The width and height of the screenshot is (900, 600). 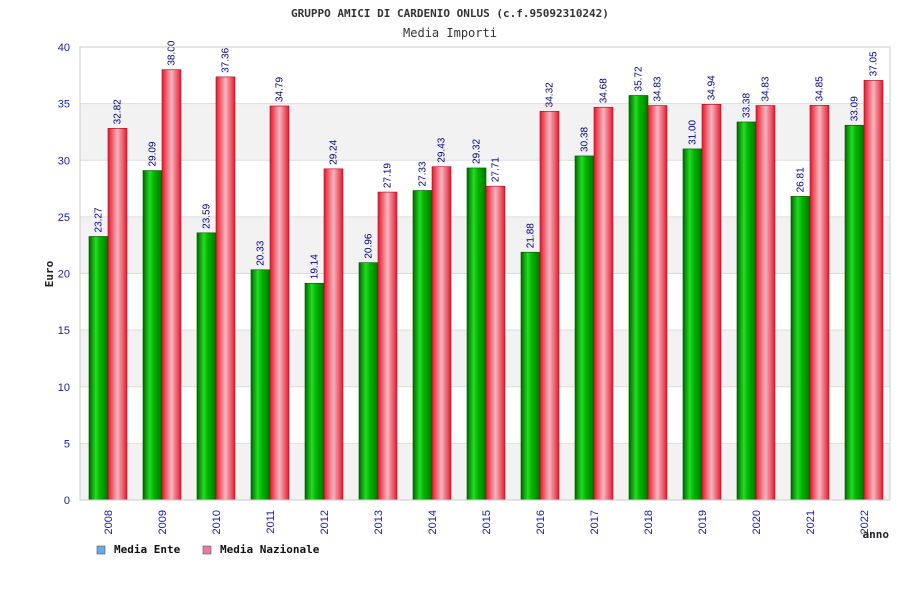 I want to click on bar-media-nazionale-2022, so click(x=873, y=290).